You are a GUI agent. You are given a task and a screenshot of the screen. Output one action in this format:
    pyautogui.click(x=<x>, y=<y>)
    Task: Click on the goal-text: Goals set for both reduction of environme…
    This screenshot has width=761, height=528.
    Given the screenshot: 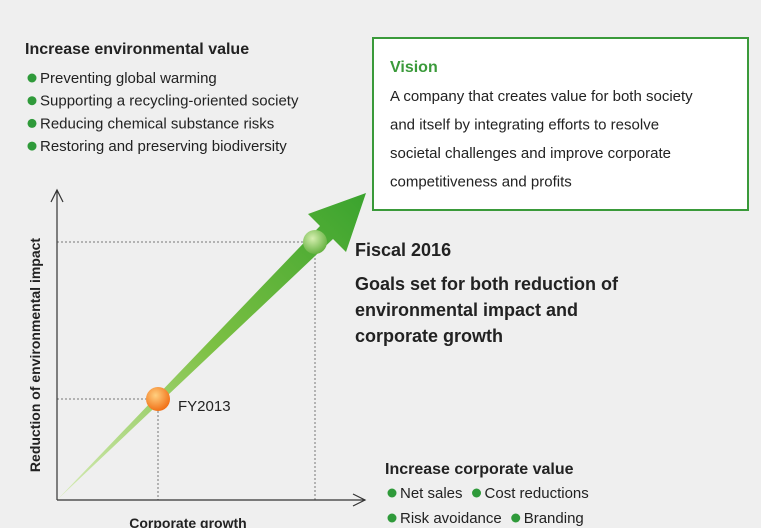 What is the action you would take?
    pyautogui.click(x=487, y=310)
    